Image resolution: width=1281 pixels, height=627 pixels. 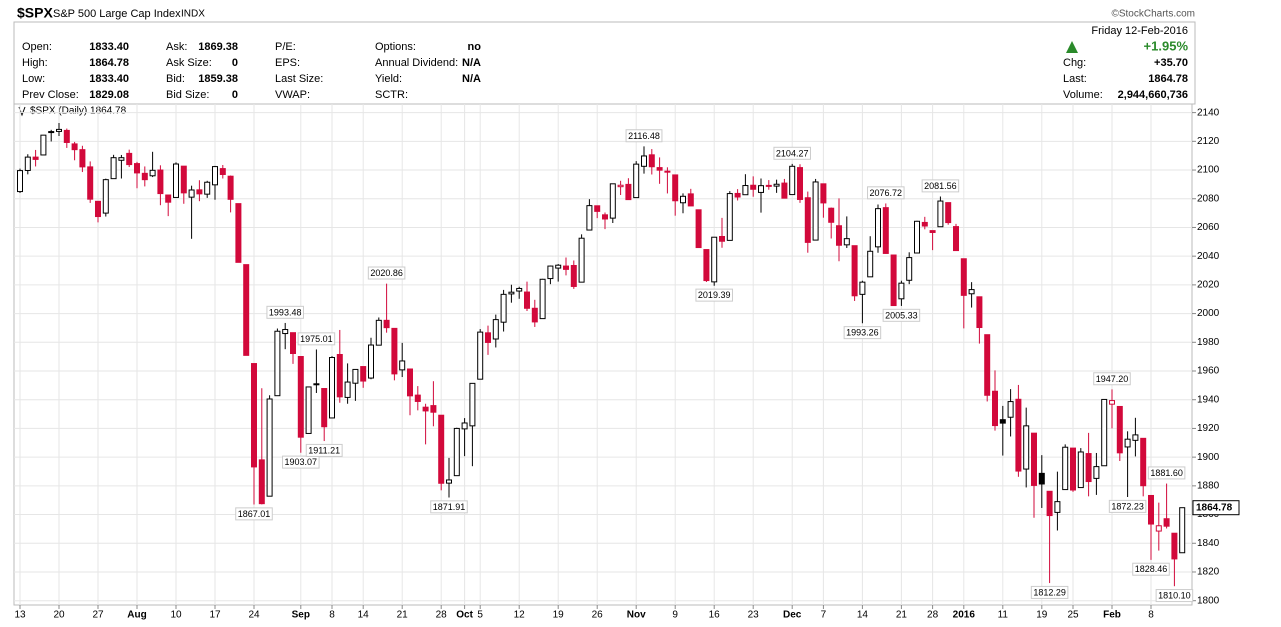 What do you see at coordinates (604, 63) in the screenshot?
I see `quote-box` at bounding box center [604, 63].